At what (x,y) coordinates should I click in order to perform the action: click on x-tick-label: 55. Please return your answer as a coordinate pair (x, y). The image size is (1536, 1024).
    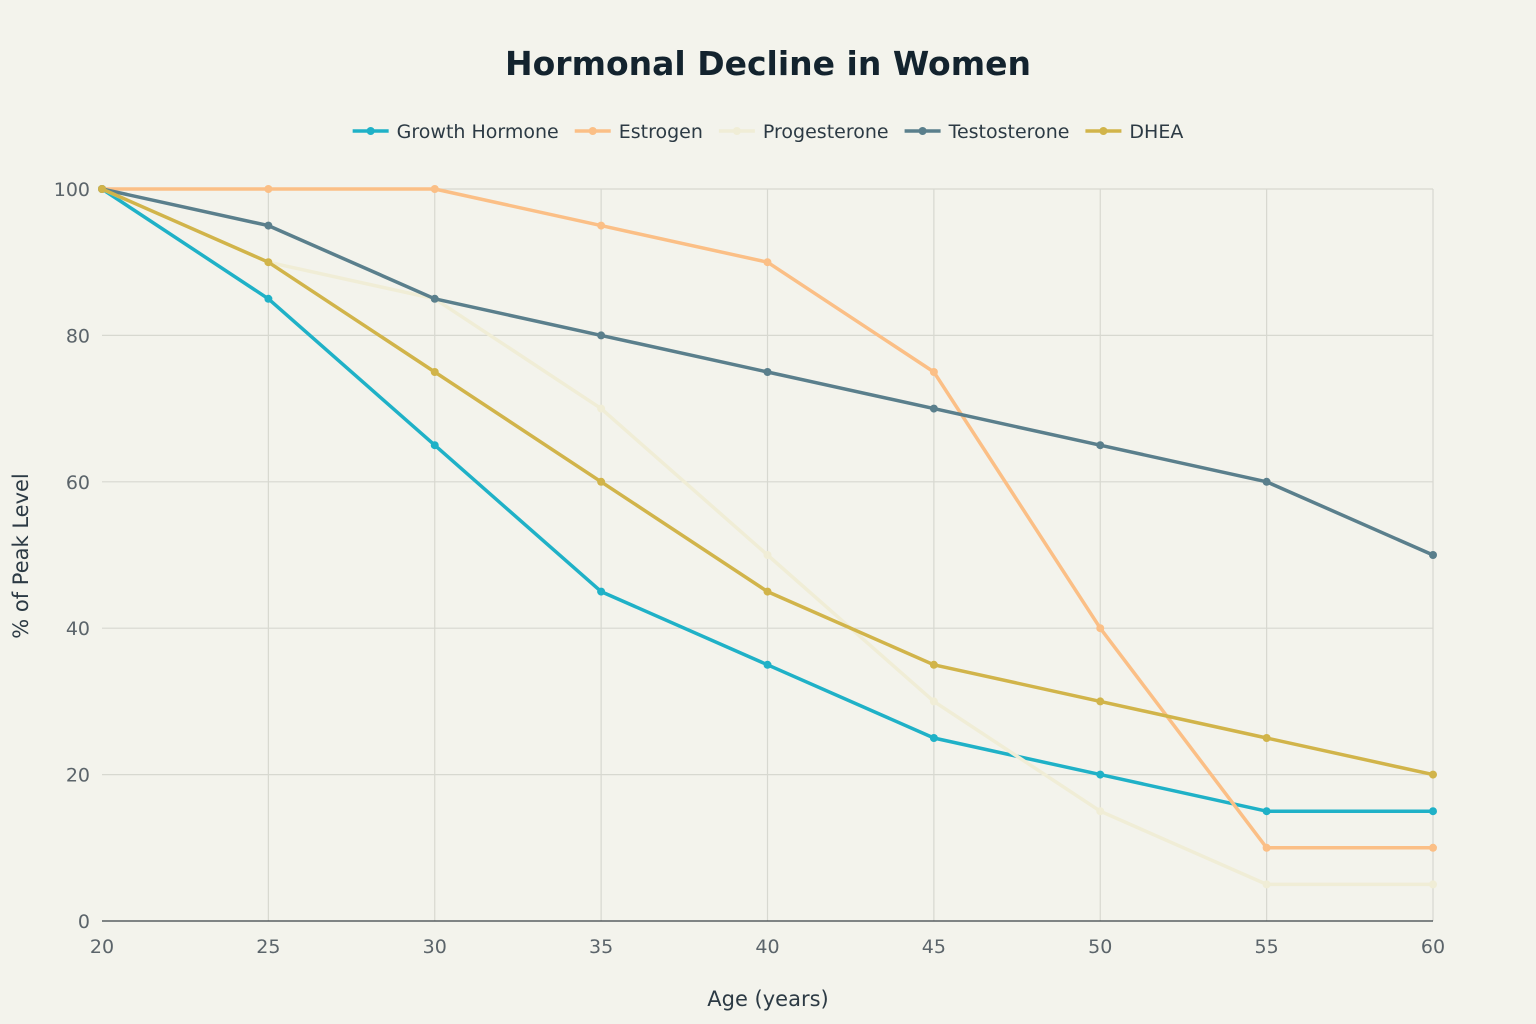
    Looking at the image, I should click on (1267, 947).